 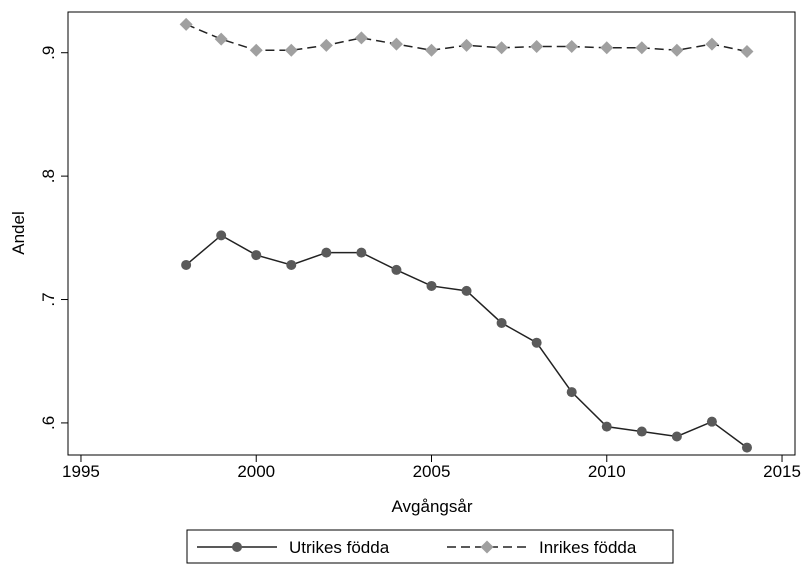 What do you see at coordinates (339, 547) in the screenshot?
I see `legend-label: Utrikes födda` at bounding box center [339, 547].